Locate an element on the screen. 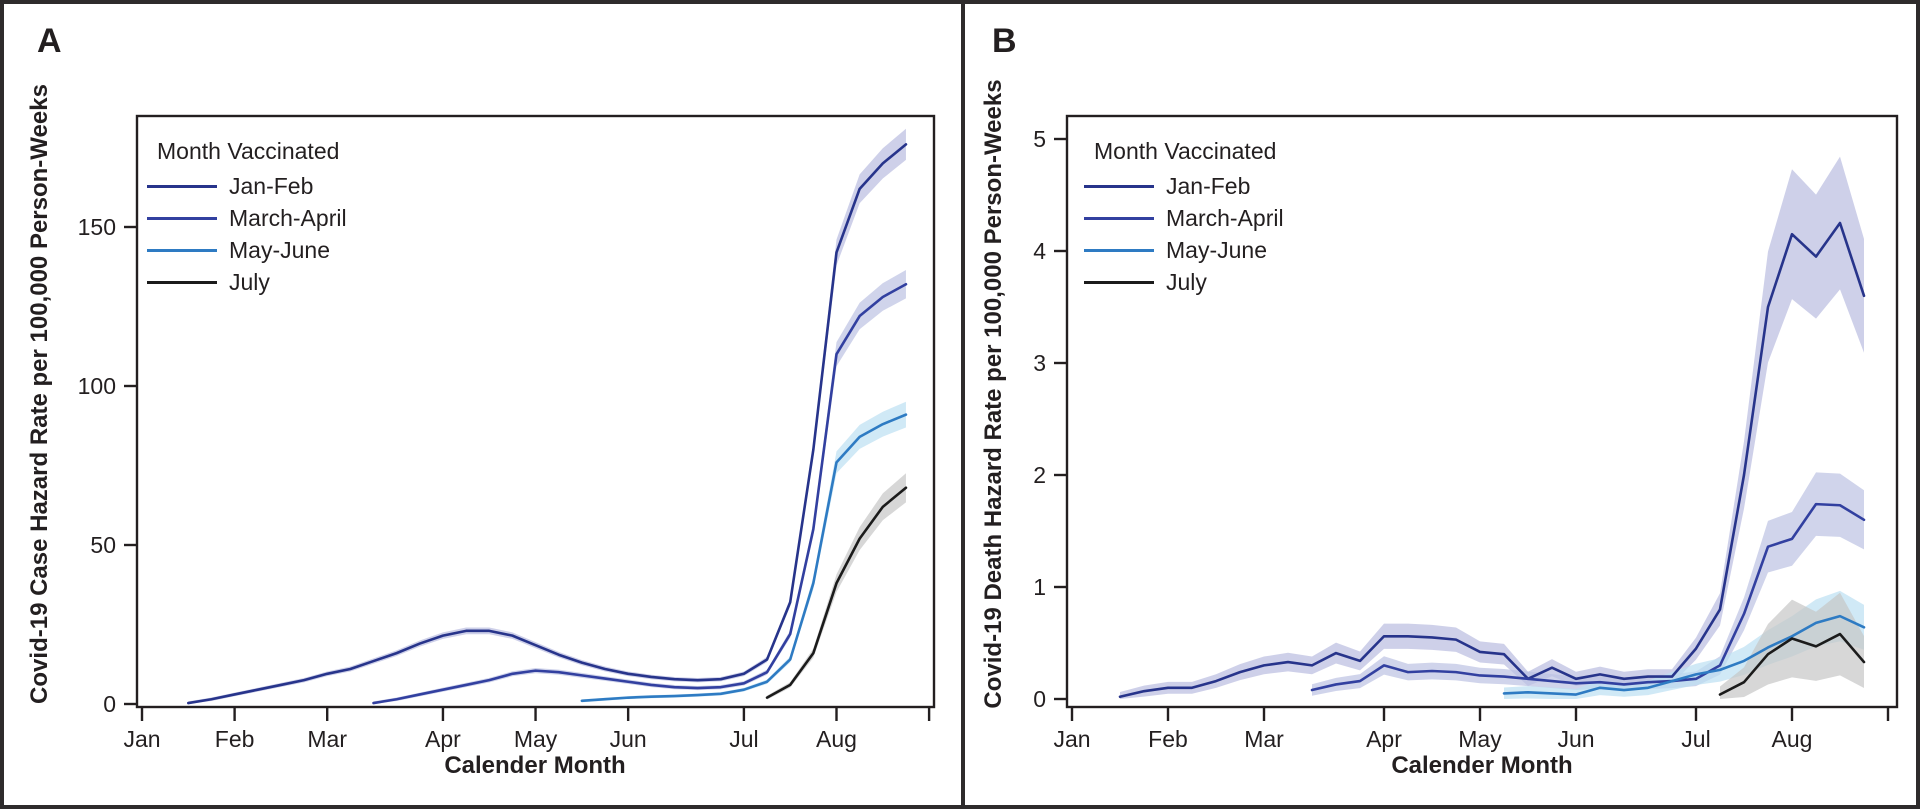  y-tick-label: 4 is located at coordinates (1039, 251).